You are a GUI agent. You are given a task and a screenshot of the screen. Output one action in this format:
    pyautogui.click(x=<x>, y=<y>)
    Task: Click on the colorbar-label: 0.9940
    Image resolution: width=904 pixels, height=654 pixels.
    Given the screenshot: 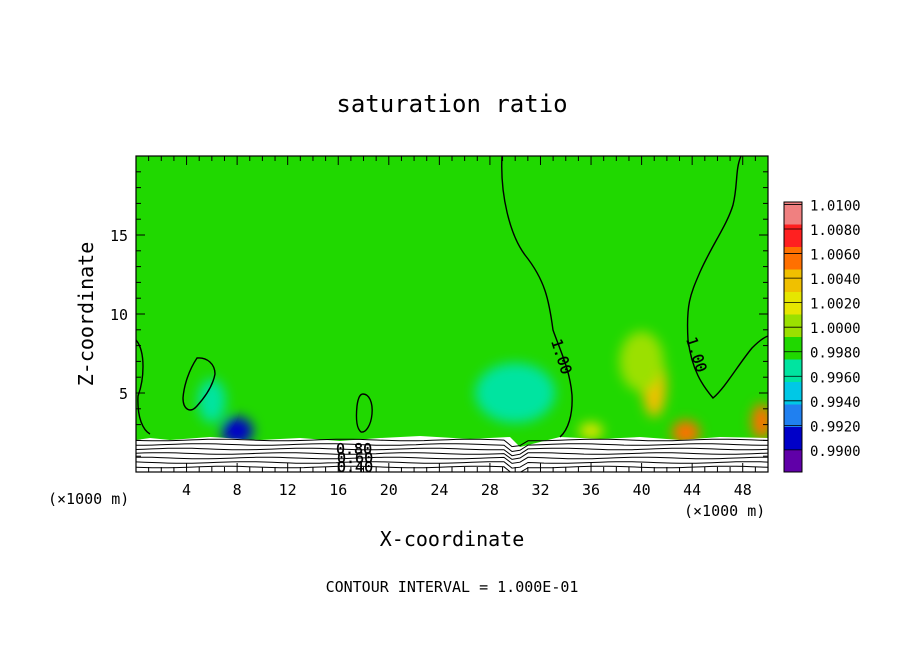 What is the action you would take?
    pyautogui.click(x=835, y=403)
    